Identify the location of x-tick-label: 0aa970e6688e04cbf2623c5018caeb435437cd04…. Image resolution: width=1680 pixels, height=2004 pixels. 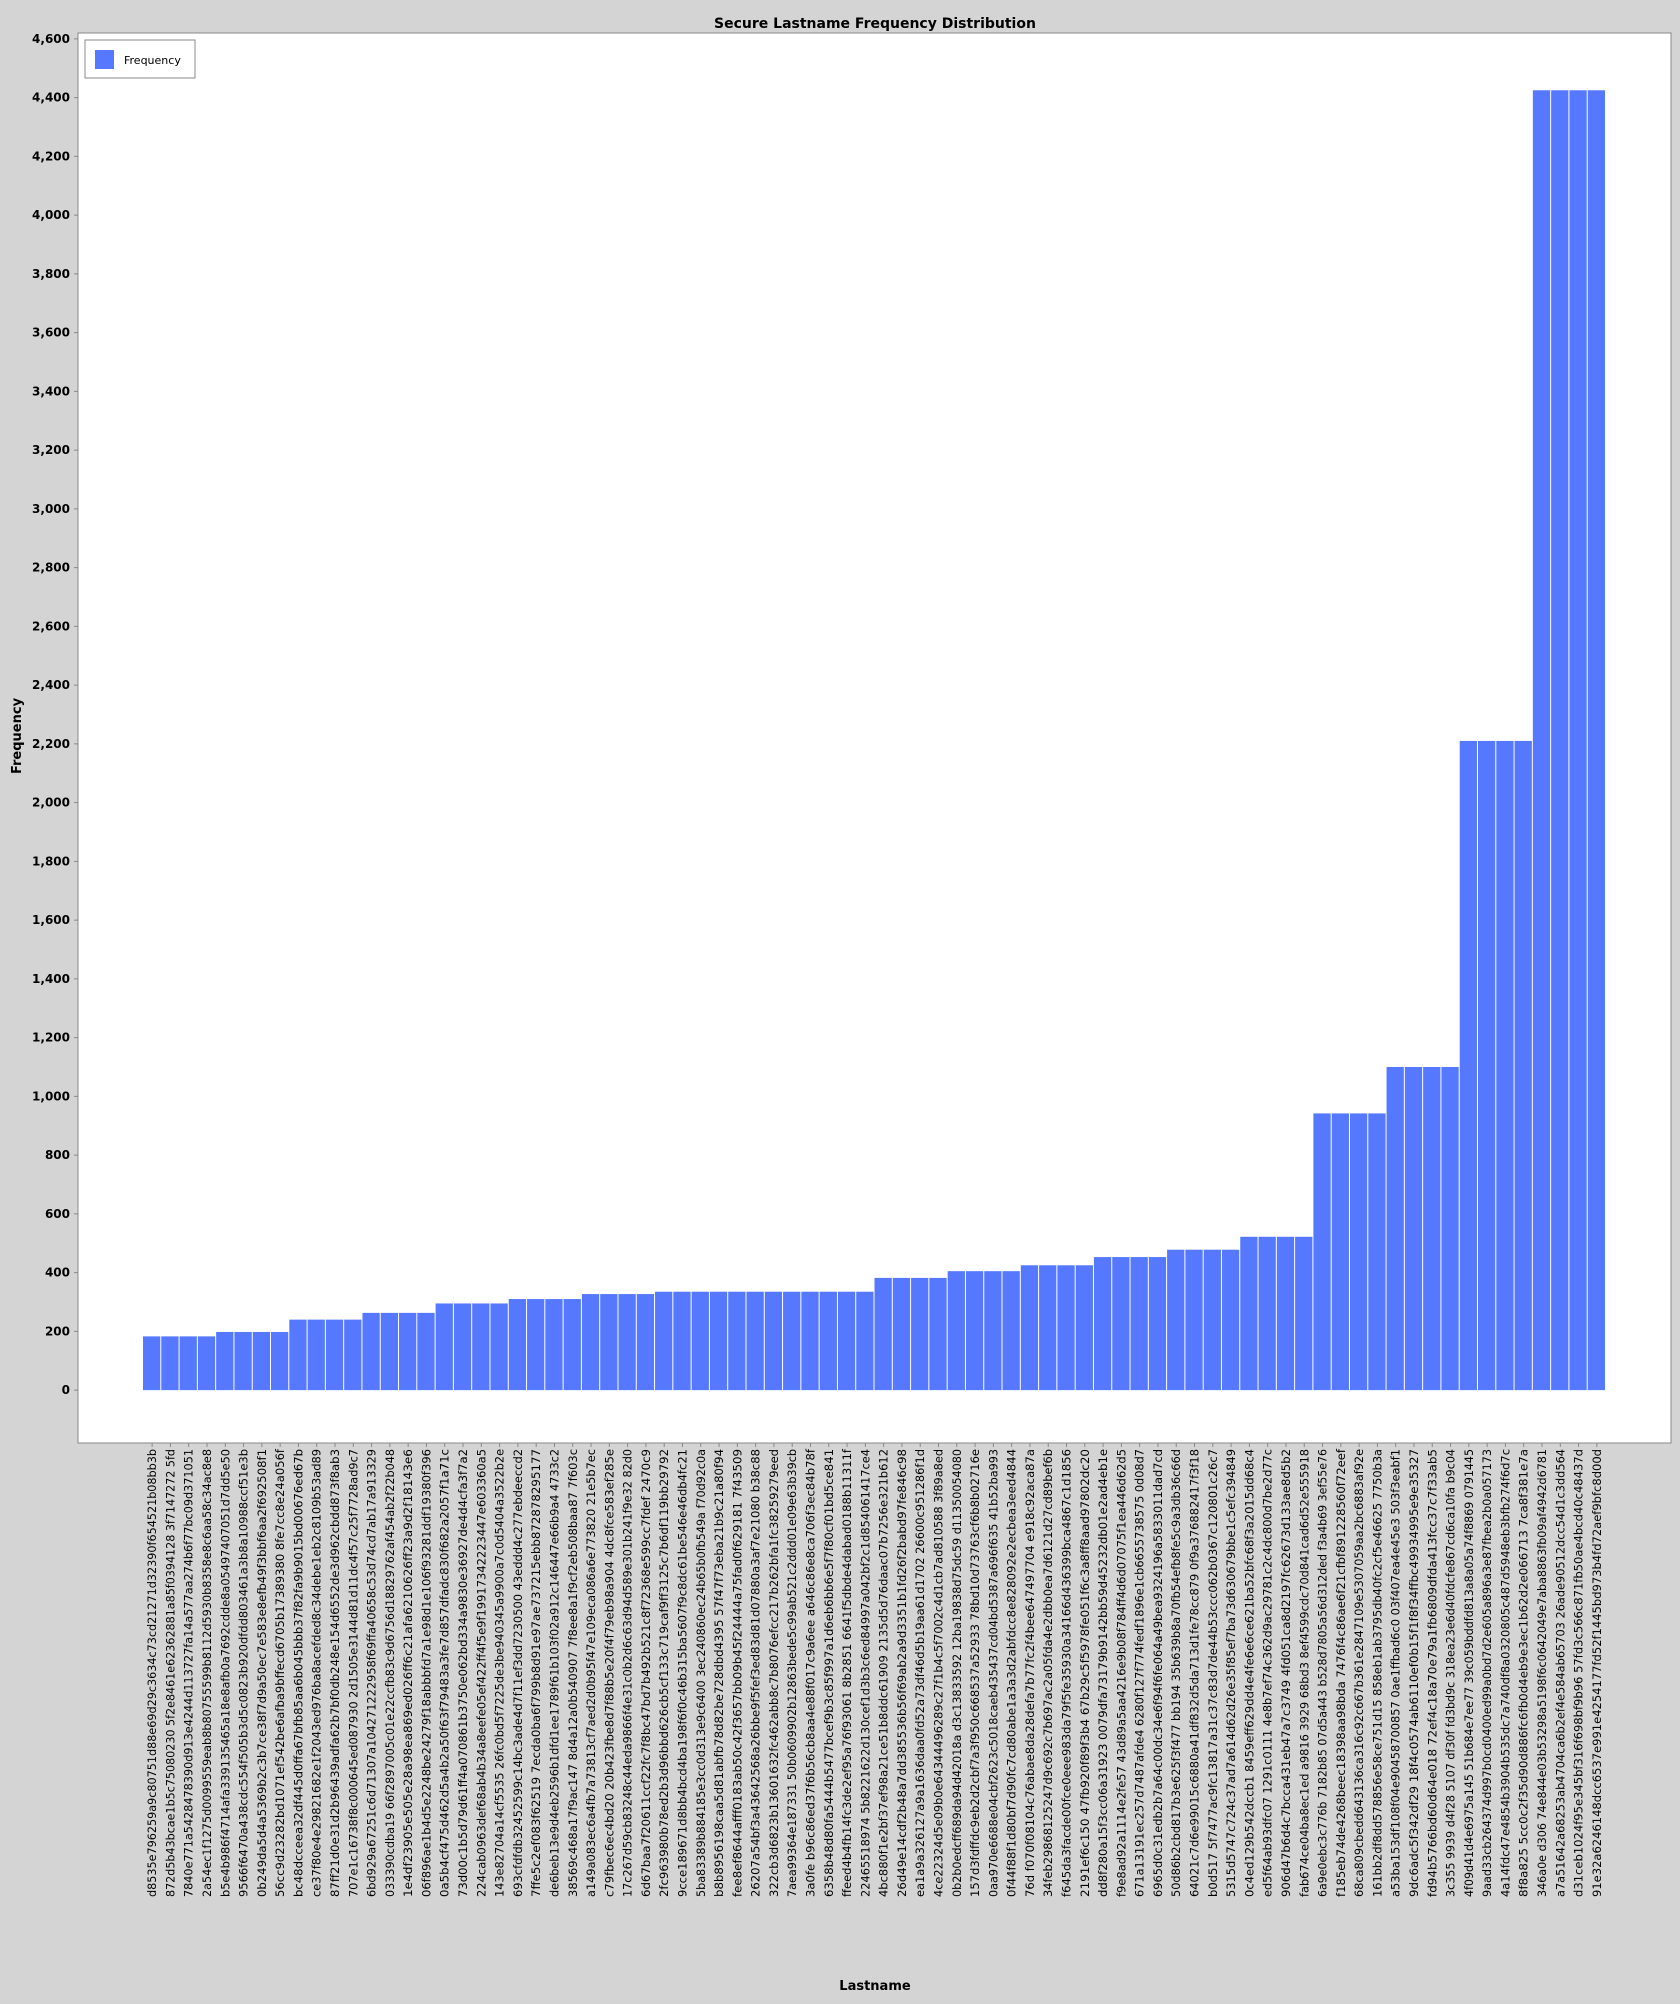
(993, 1673).